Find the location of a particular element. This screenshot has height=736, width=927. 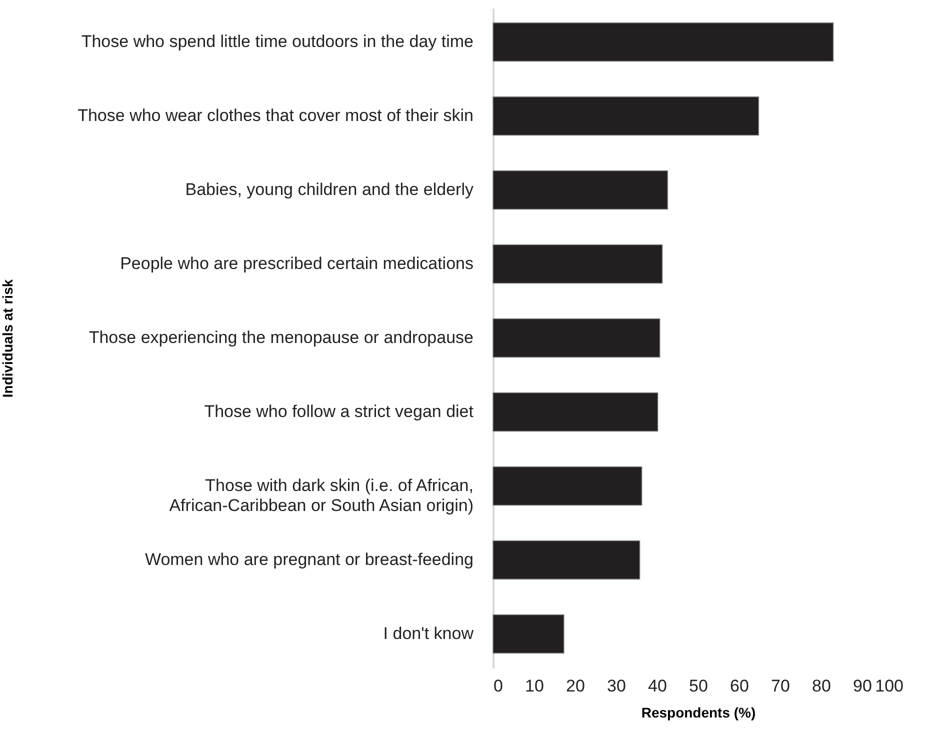

y-tick-label: People who are prescribed certain medications is located at coordinates (297, 264).